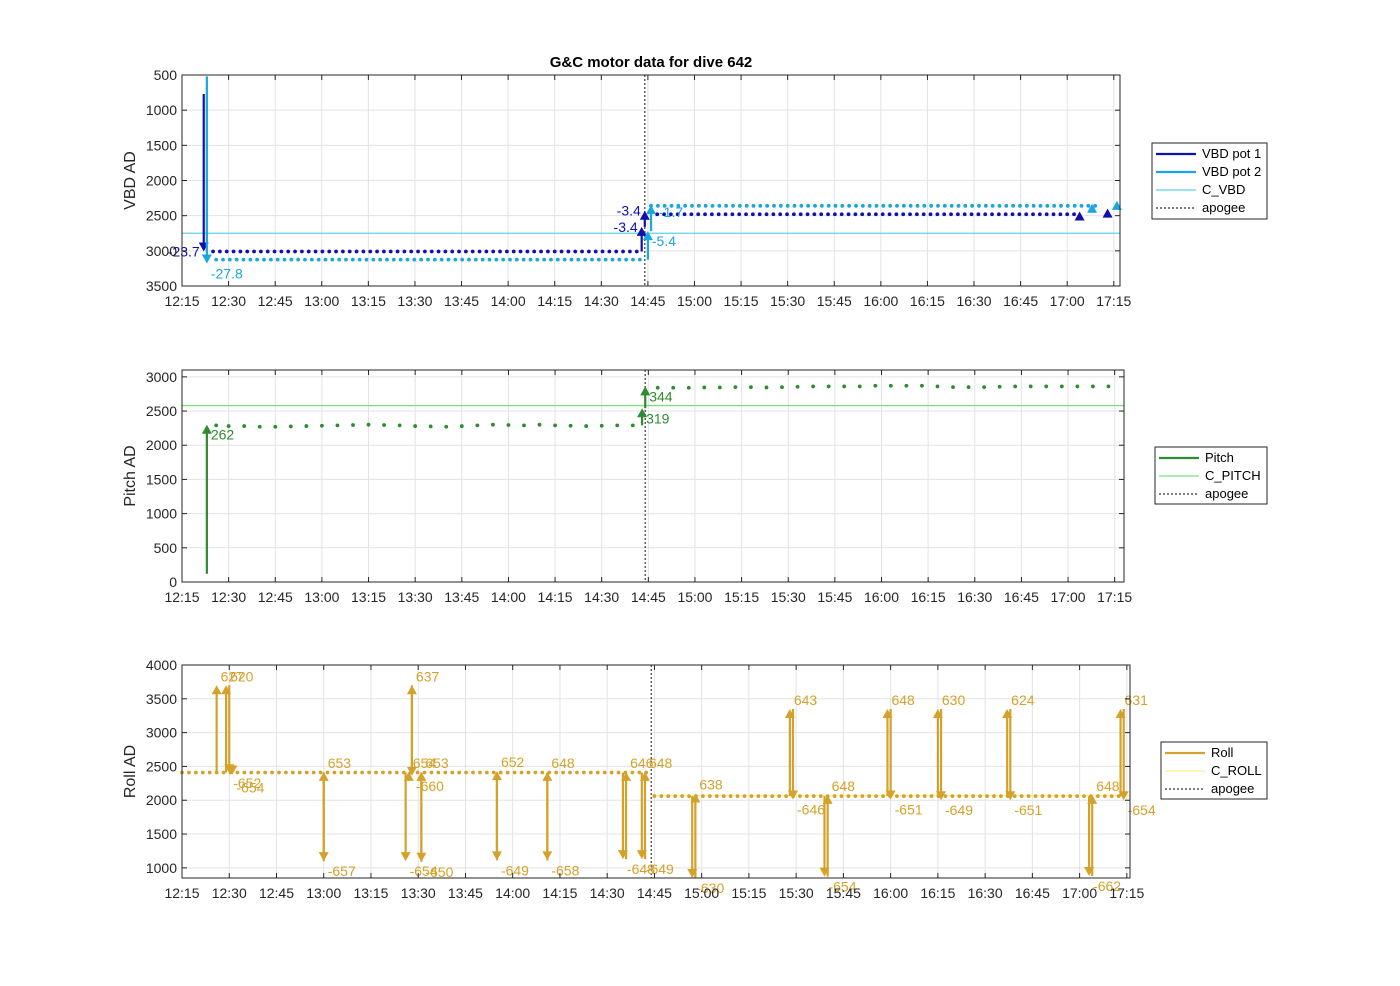  Describe the element at coordinates (181, 301) in the screenshot. I see `x-tick-label: 12:15` at that location.